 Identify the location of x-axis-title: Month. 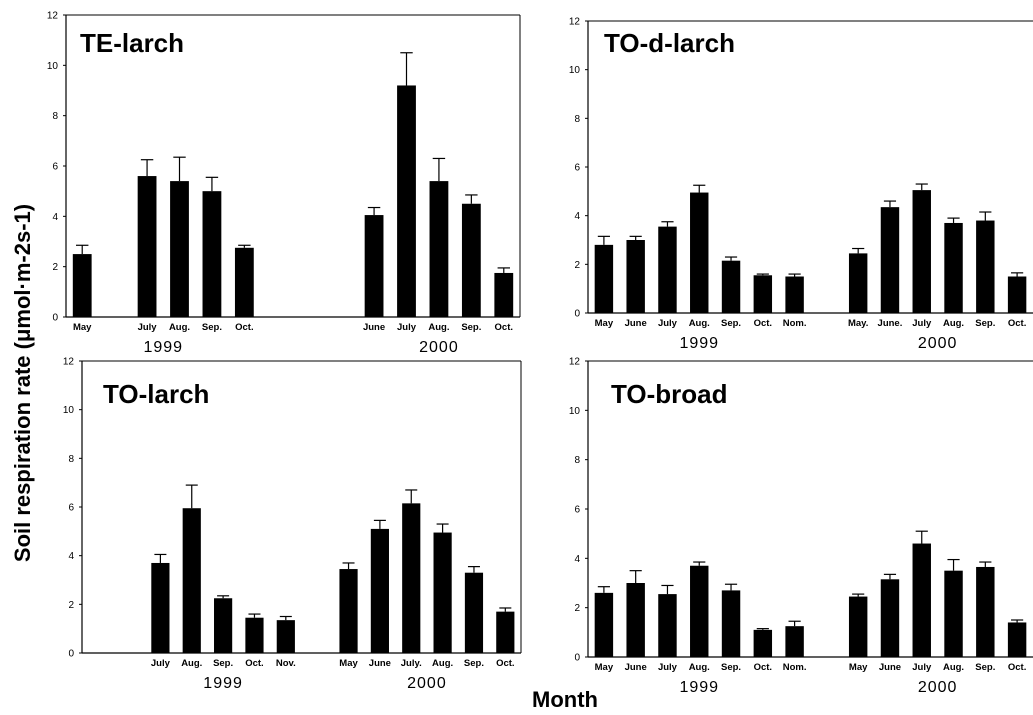
(565, 699).